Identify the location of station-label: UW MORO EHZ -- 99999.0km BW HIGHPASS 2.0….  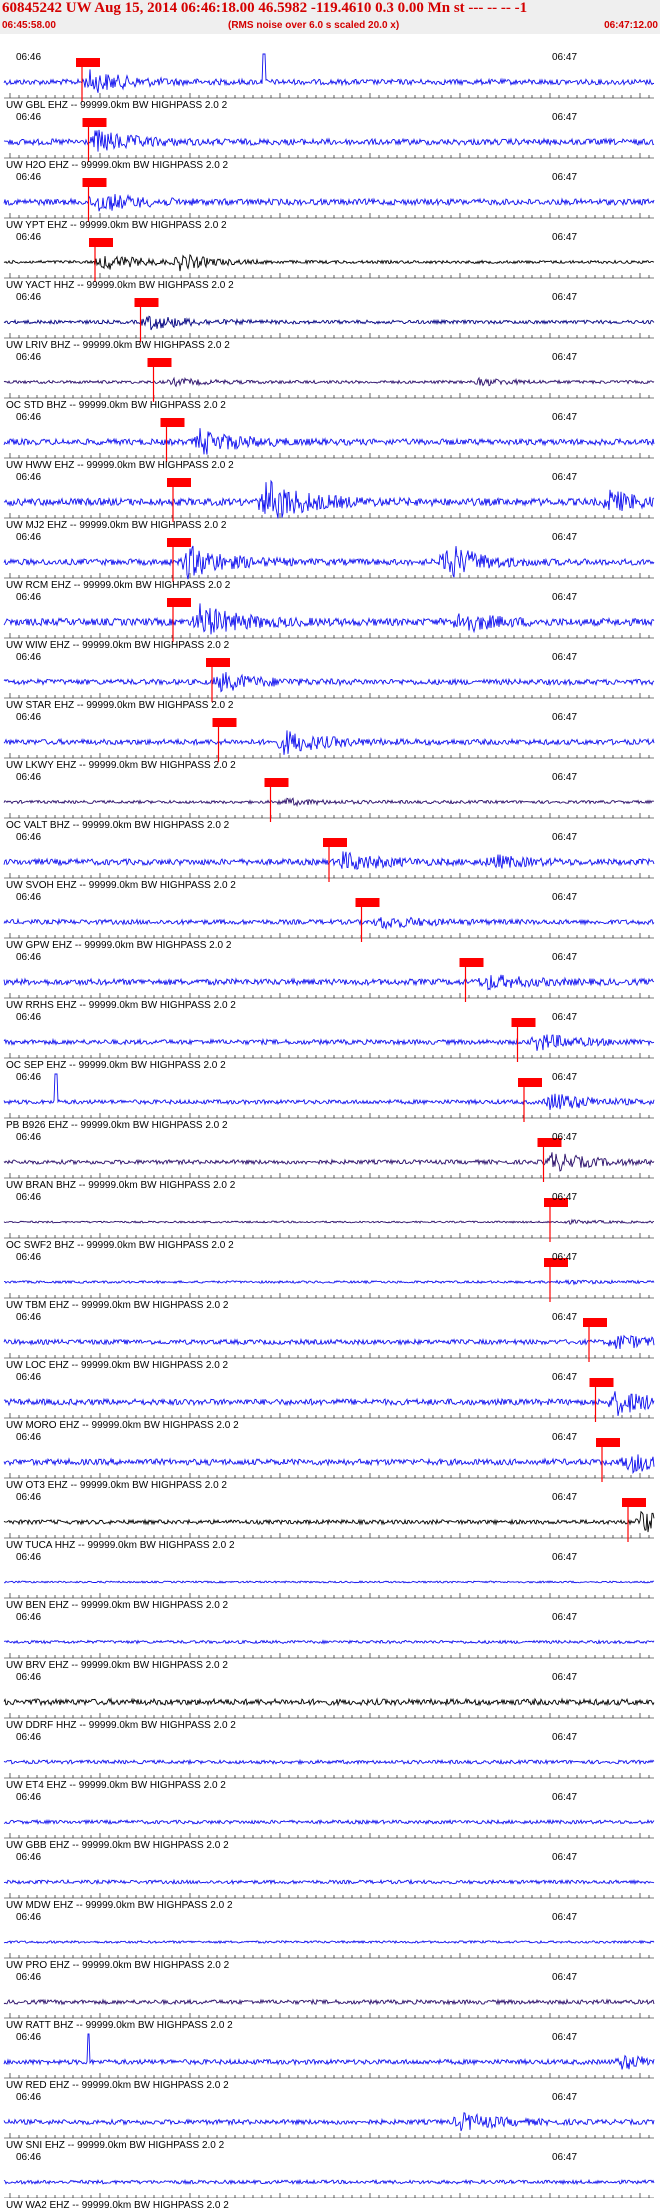
(122, 1425).